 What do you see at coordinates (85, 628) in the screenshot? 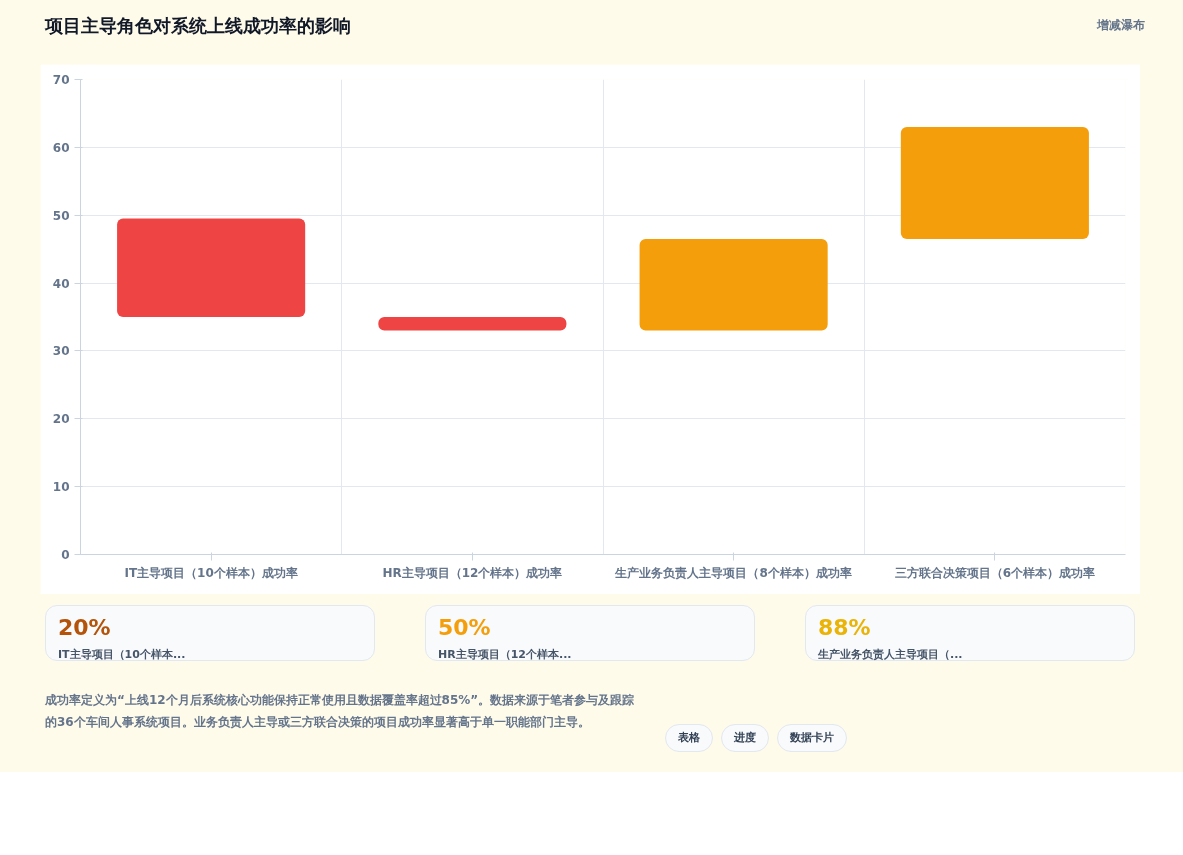
I see `text: 20%` at bounding box center [85, 628].